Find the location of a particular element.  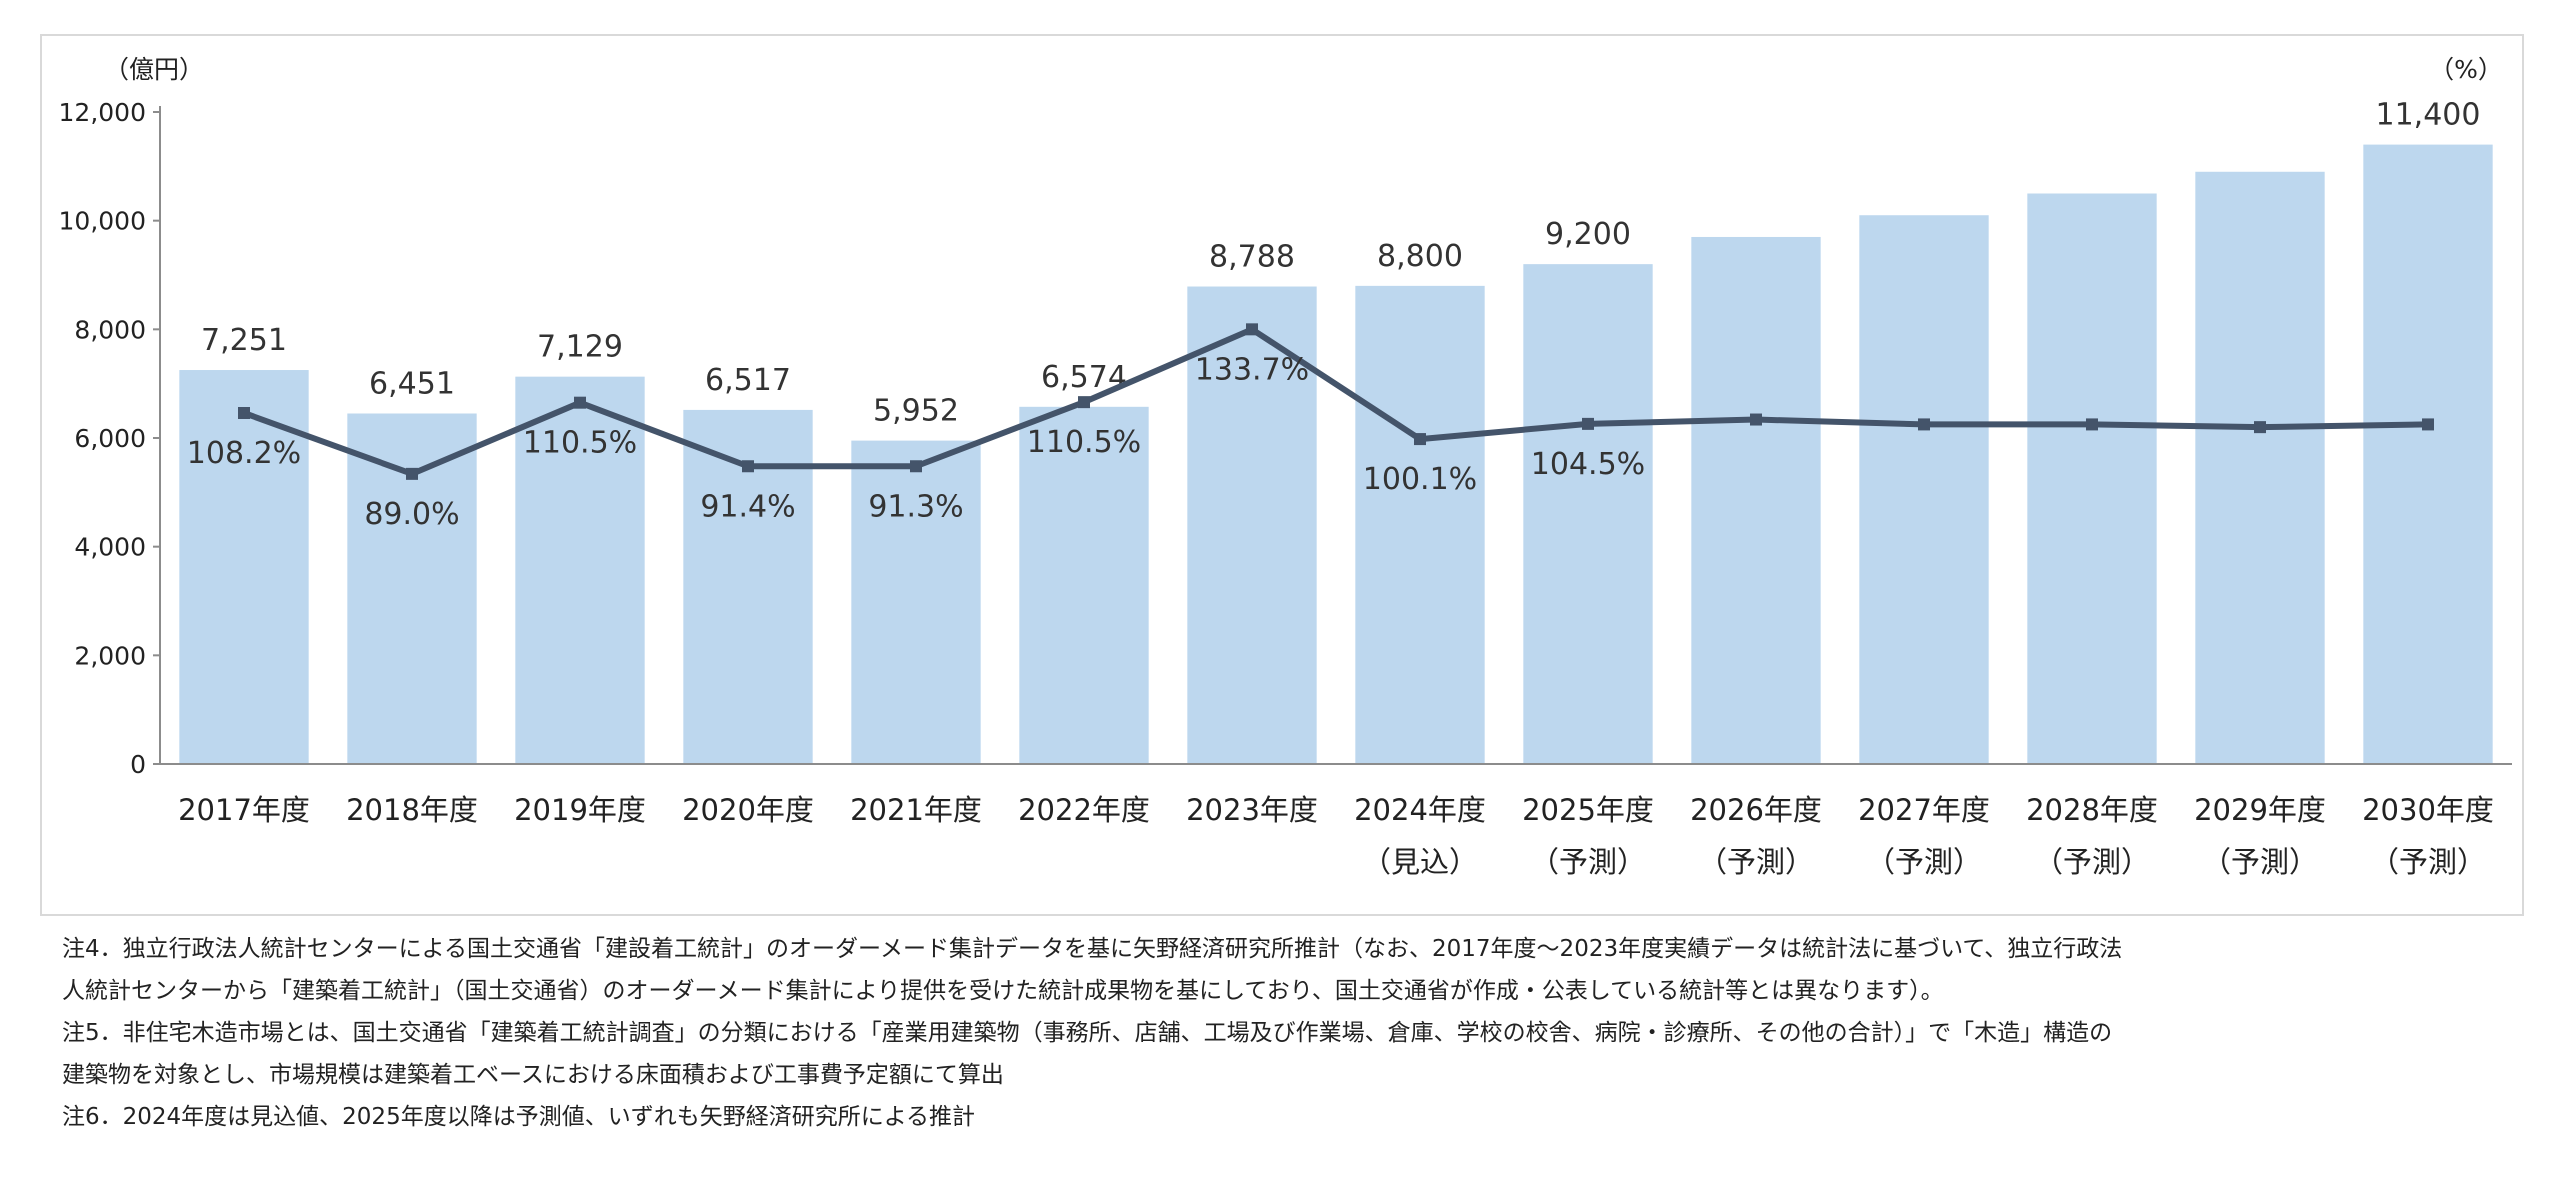

bar-value-label: 6,451 is located at coordinates (412, 383).